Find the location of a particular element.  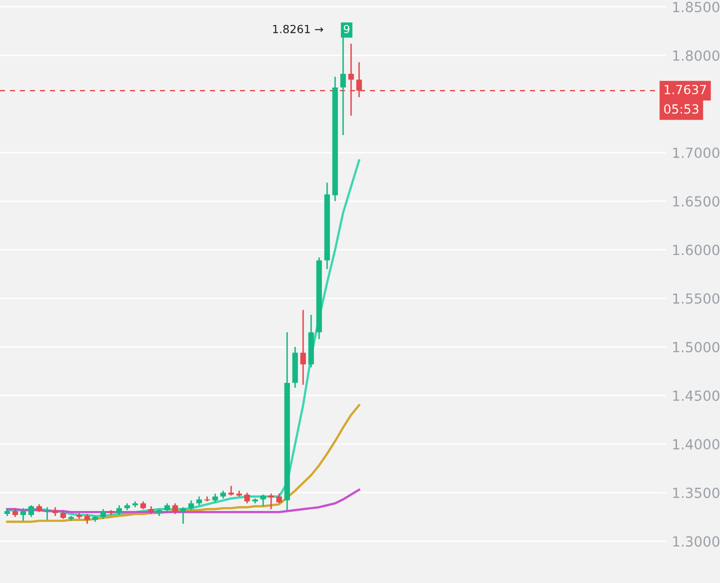

y-tick-label: 1.8500 is located at coordinates (696, 7).